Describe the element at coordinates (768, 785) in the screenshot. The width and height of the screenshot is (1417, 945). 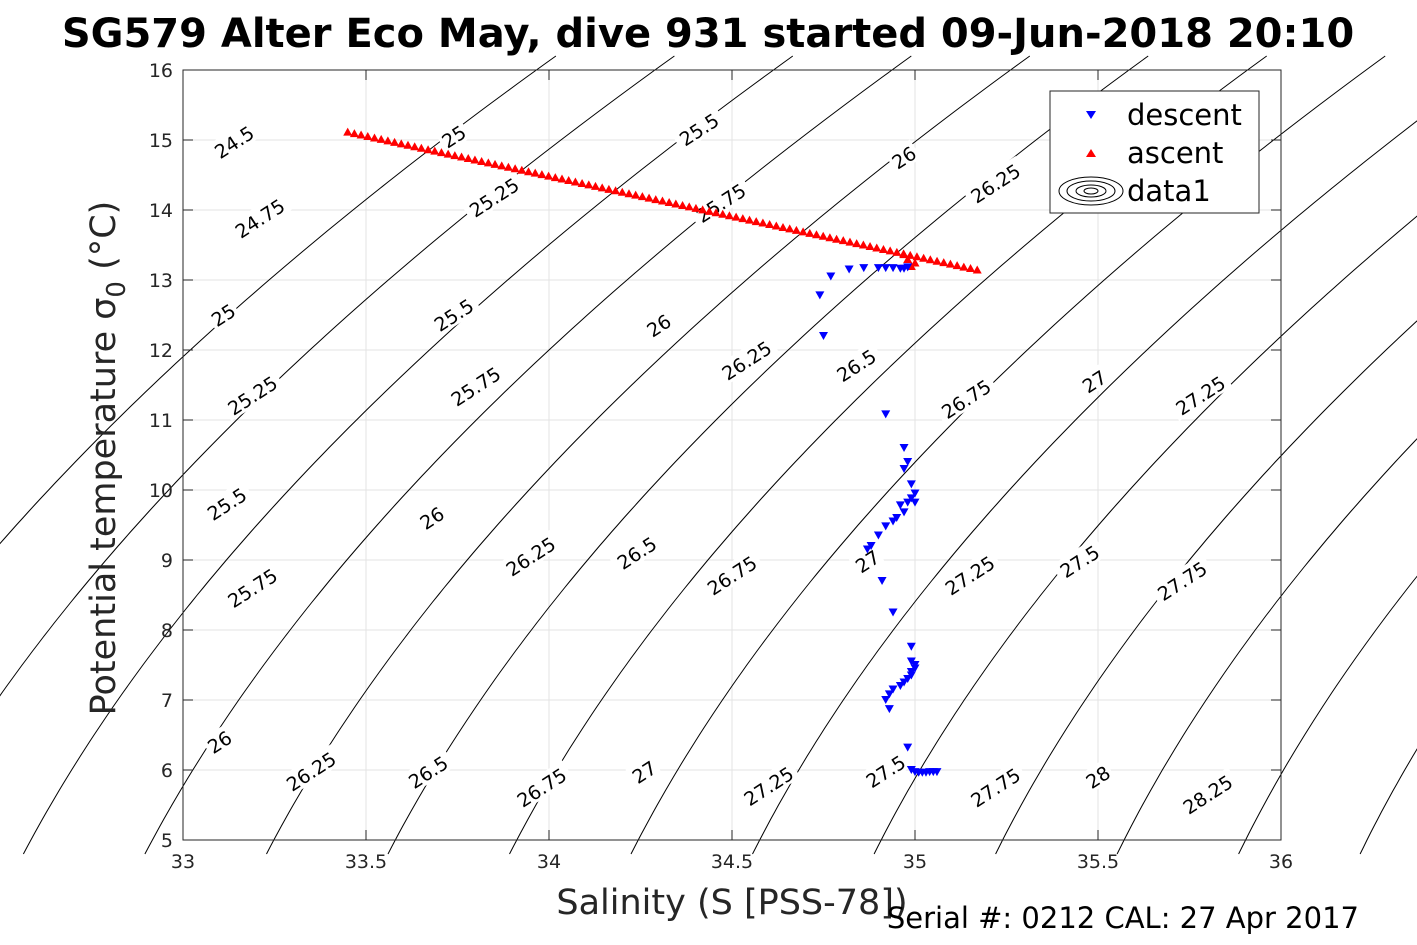
I see `contour-label: 27.25` at that location.